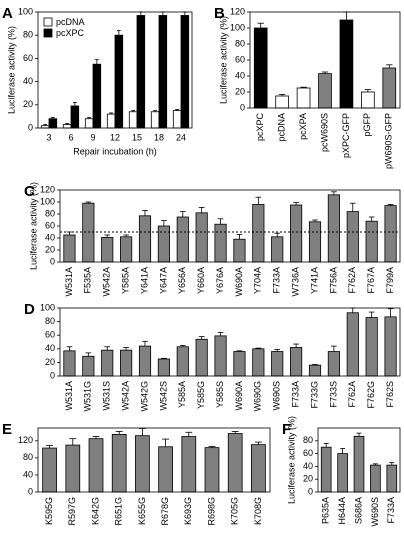 Image resolution: width=404 pixels, height=541 pixels. Describe the element at coordinates (7, 429) in the screenshot. I see `panel-label: E` at that location.